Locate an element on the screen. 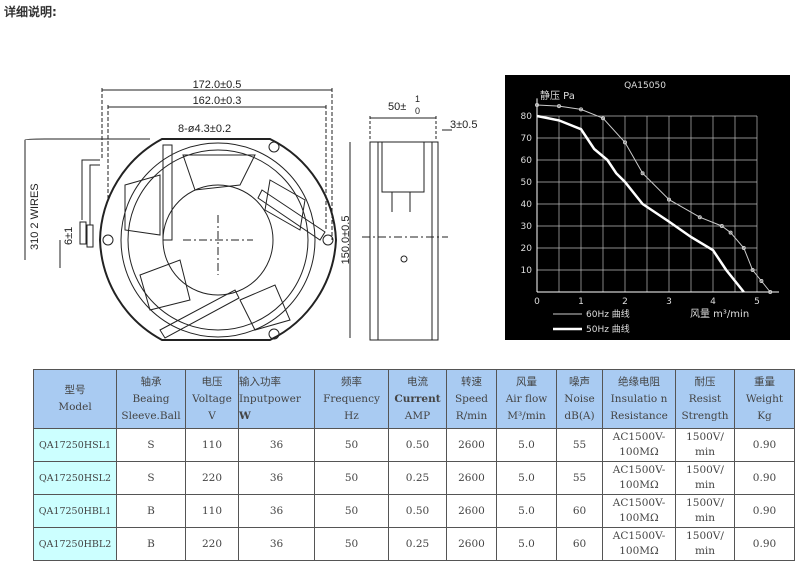  cell-text: S is located at coordinates (151, 444).